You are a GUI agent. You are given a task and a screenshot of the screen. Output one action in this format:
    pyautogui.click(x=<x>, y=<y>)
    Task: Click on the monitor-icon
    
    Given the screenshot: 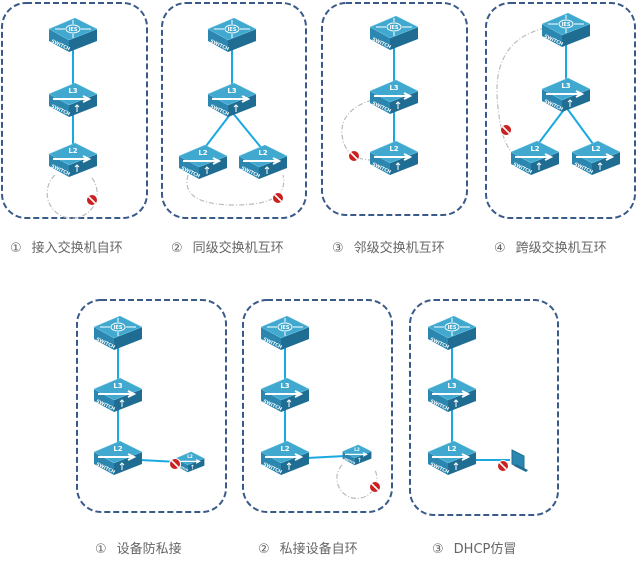 What is the action you would take?
    pyautogui.click(x=519, y=460)
    